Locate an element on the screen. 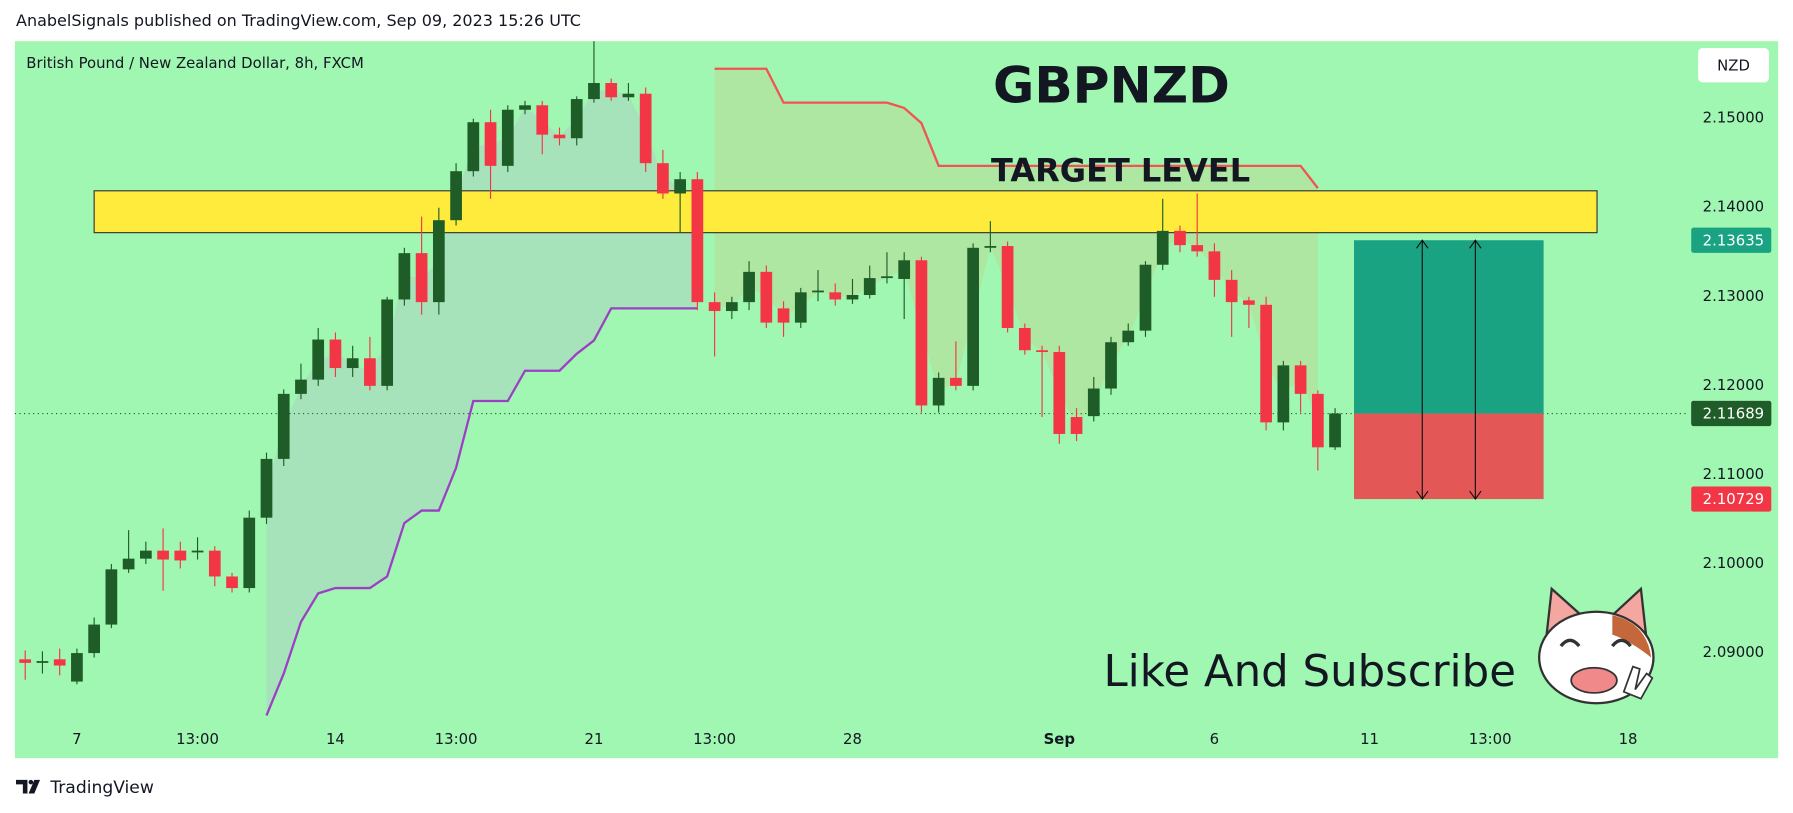  price-label: 2.10729 is located at coordinates (1733, 499).